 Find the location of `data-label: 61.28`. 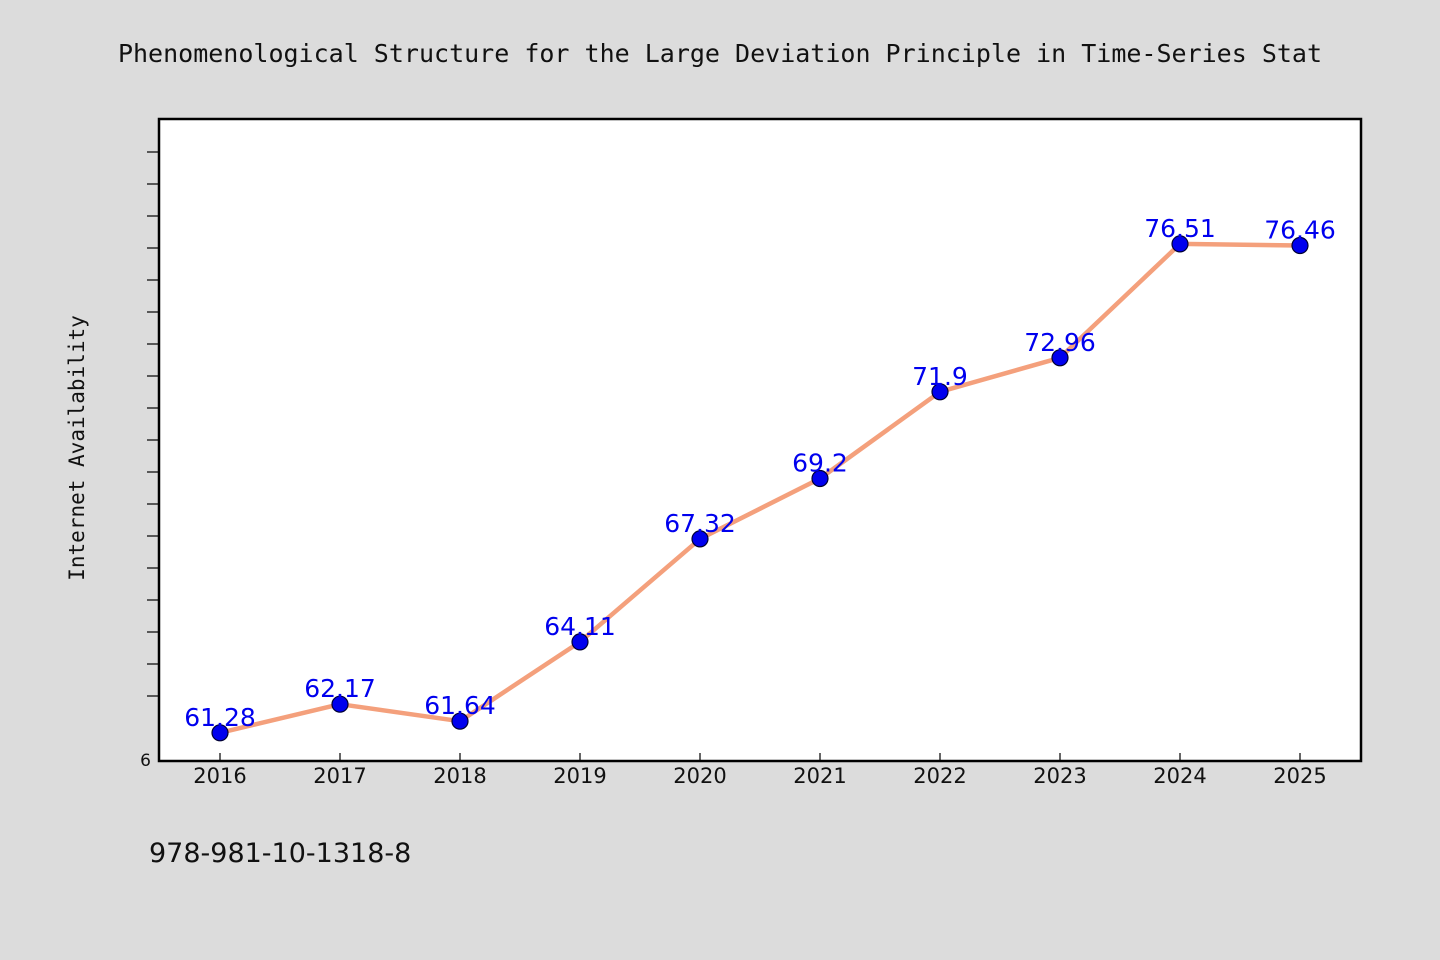

data-label: 61.28 is located at coordinates (220, 717).